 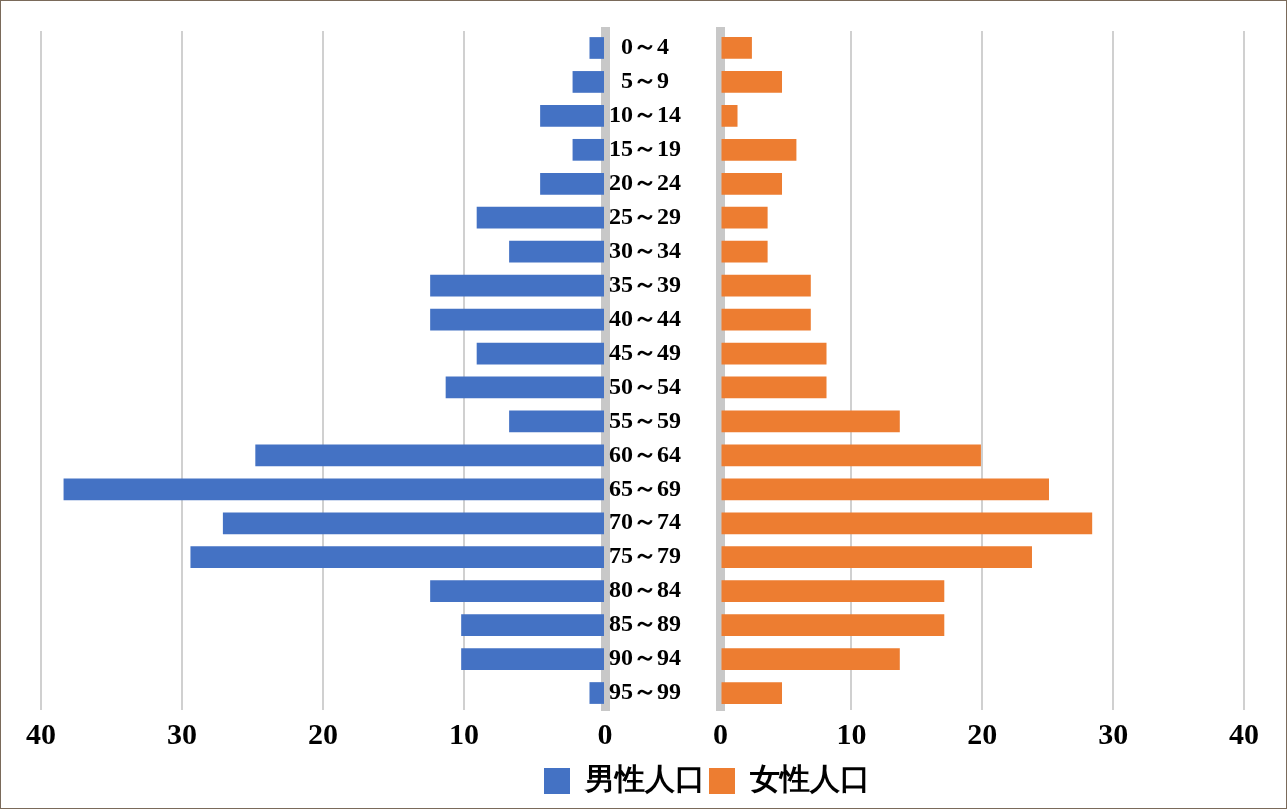 I want to click on y-tick-label: 15～19, so click(x=645, y=148).